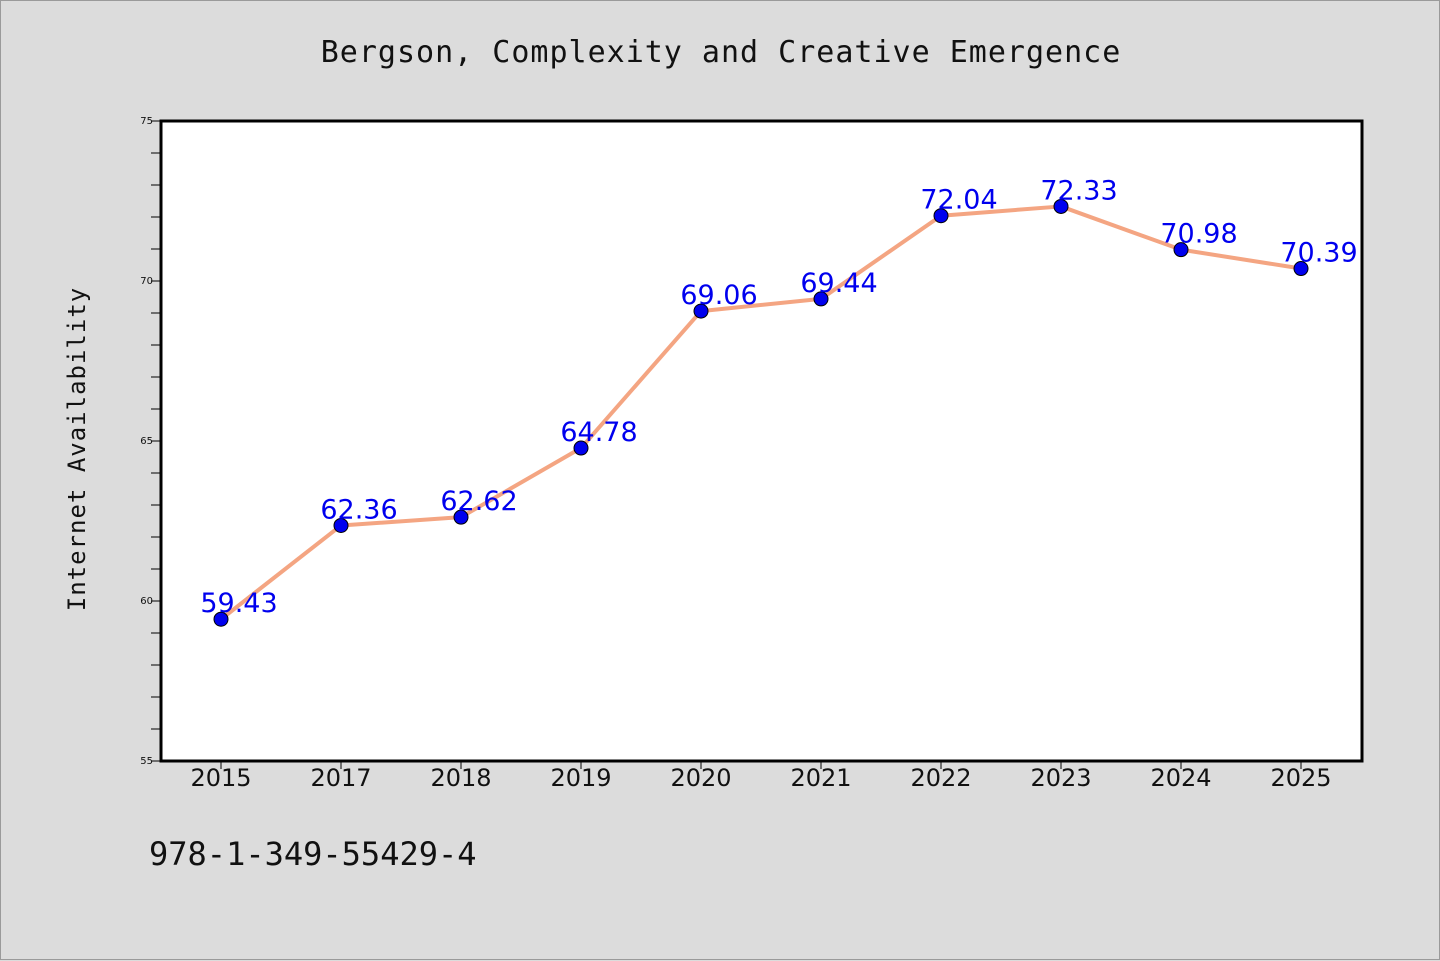 The width and height of the screenshot is (1440, 961). Describe the element at coordinates (1318, 253) in the screenshot. I see `data-label: 70.39` at that location.